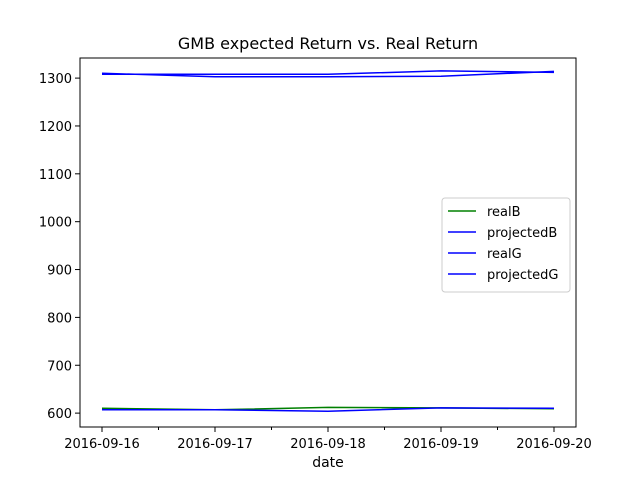 This screenshot has height=480, width=640. I want to click on series-line-projectedG, so click(328, 73).